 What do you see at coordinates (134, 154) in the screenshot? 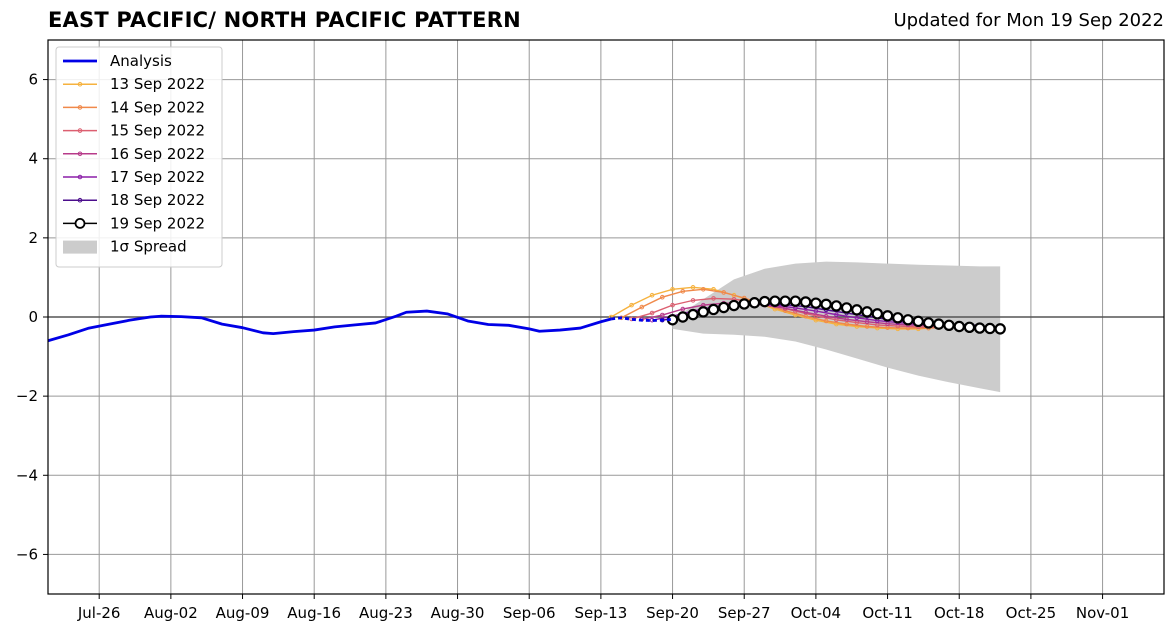
I see `legend-item: 16 Sep 2022` at bounding box center [134, 154].